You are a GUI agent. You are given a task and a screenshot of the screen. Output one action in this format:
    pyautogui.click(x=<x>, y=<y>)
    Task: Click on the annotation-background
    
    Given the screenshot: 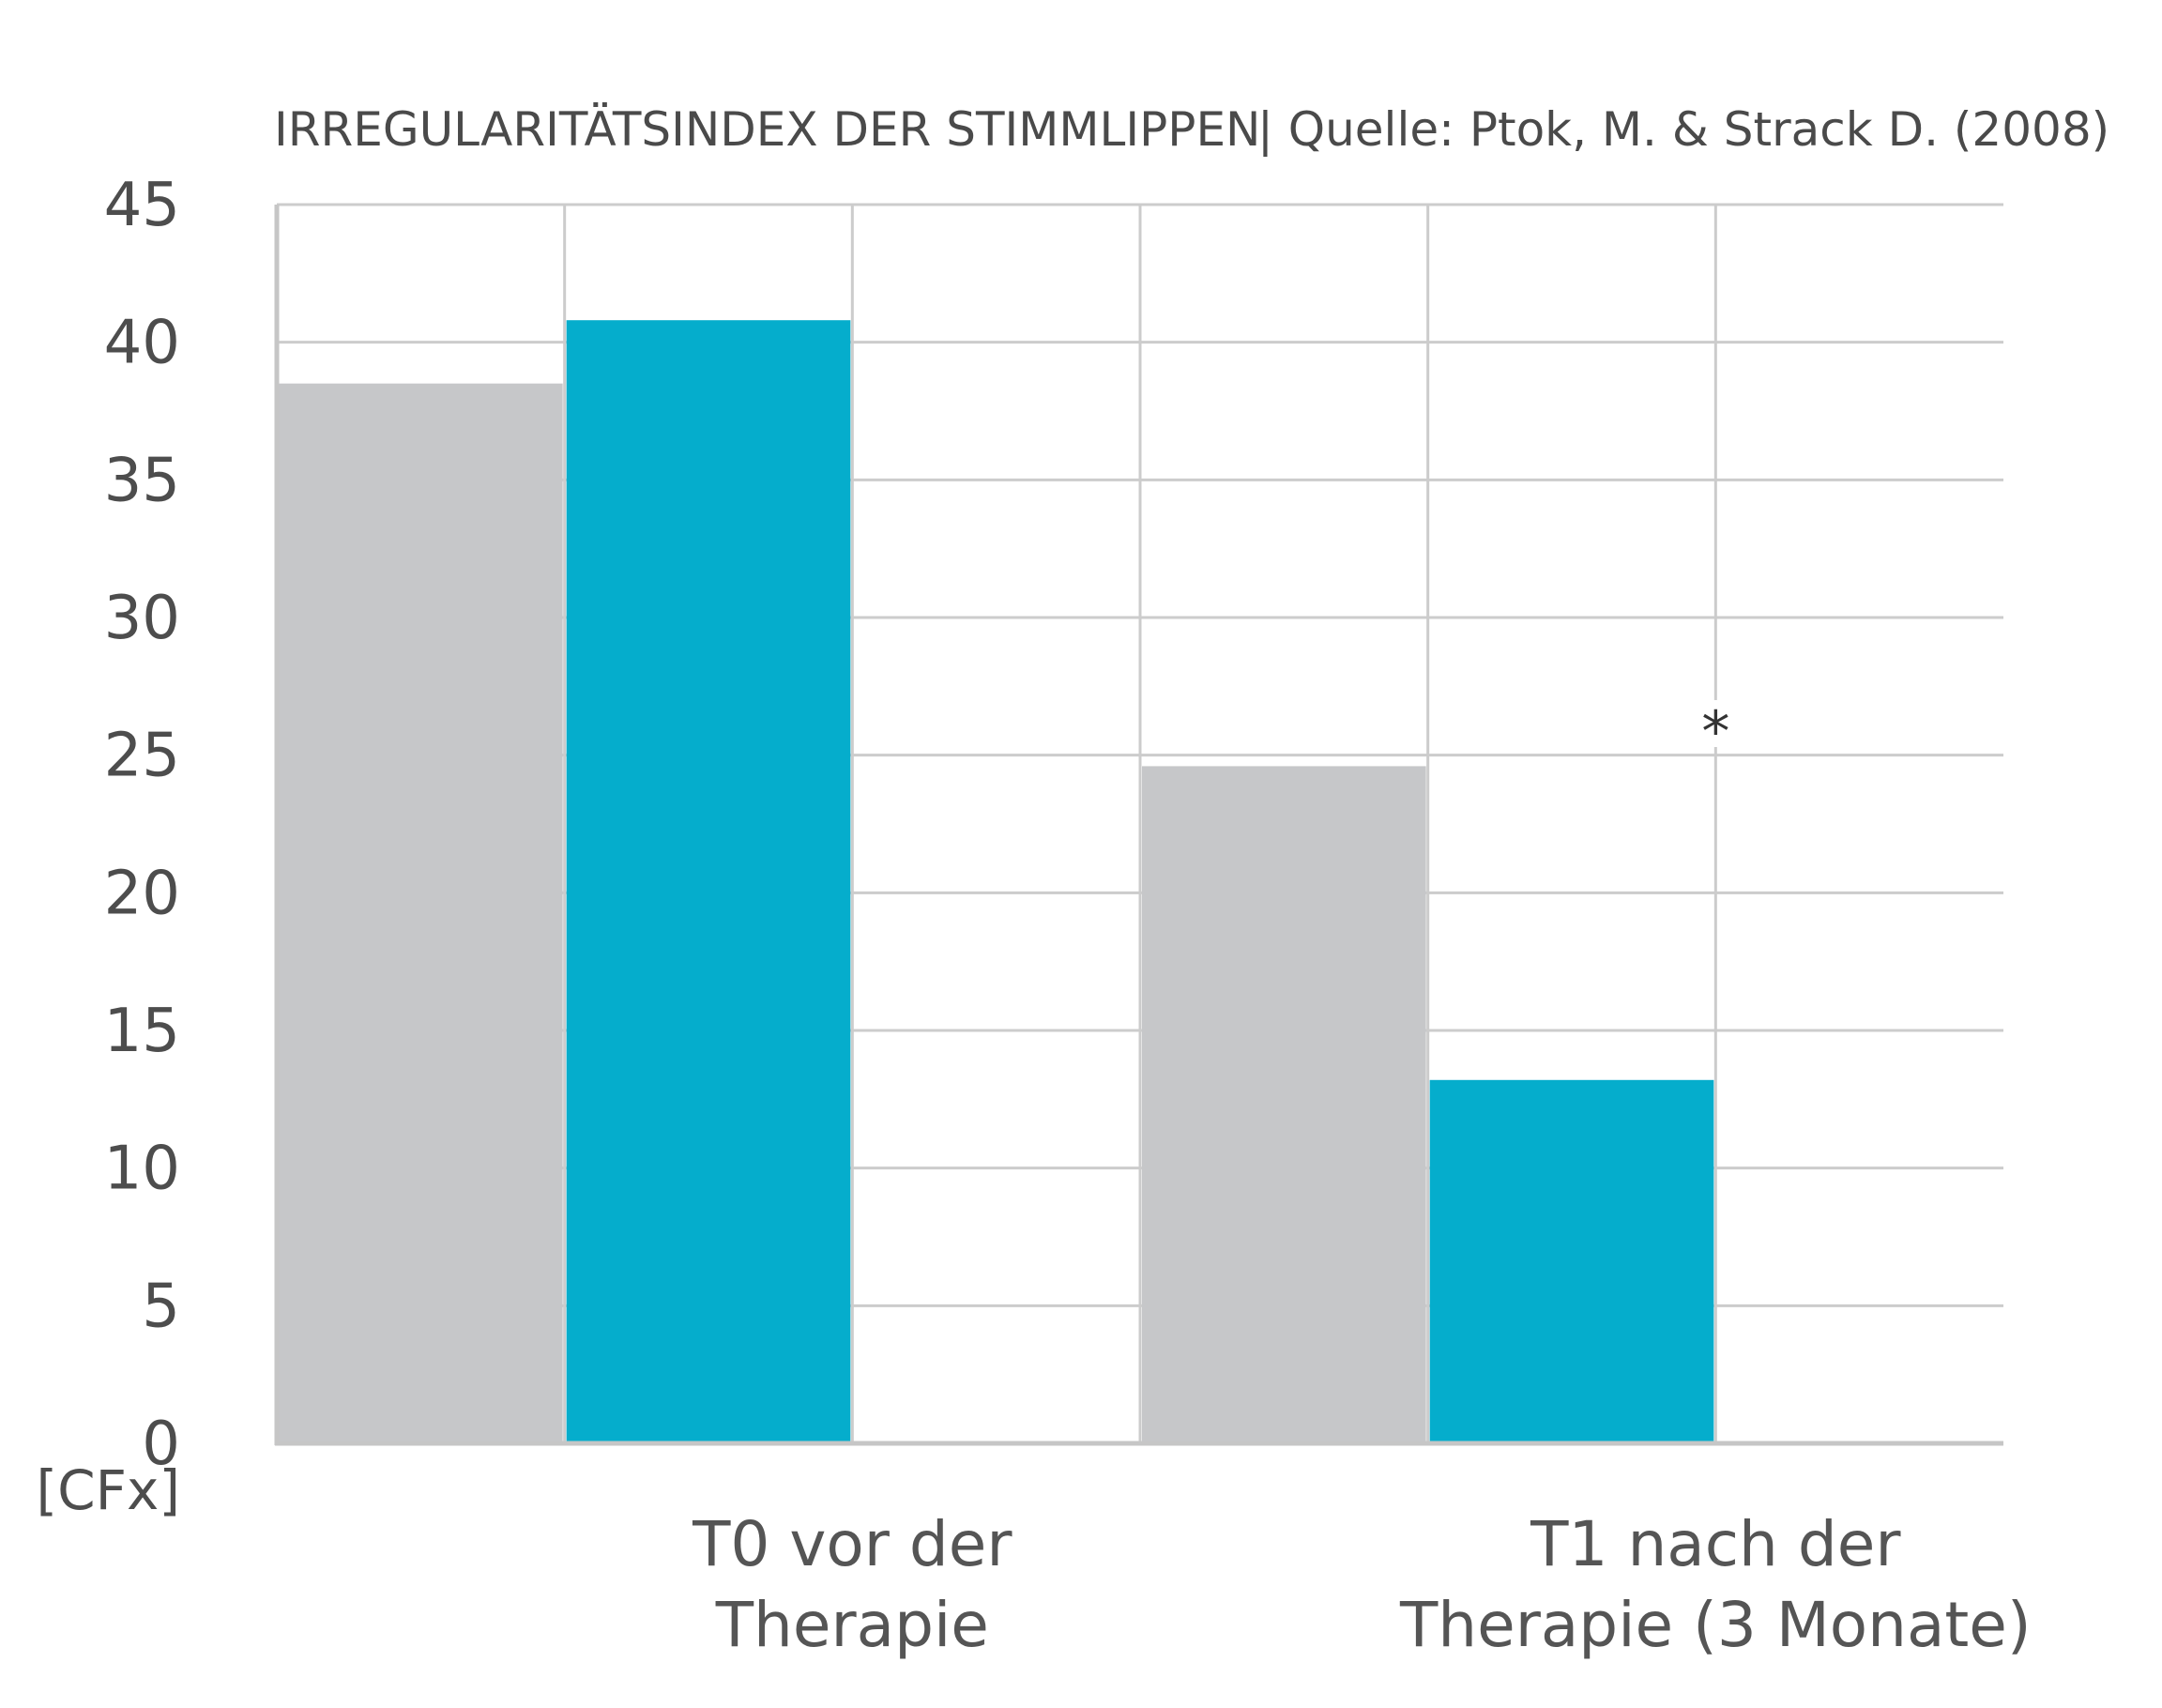 What is the action you would take?
    pyautogui.click(x=1715, y=723)
    